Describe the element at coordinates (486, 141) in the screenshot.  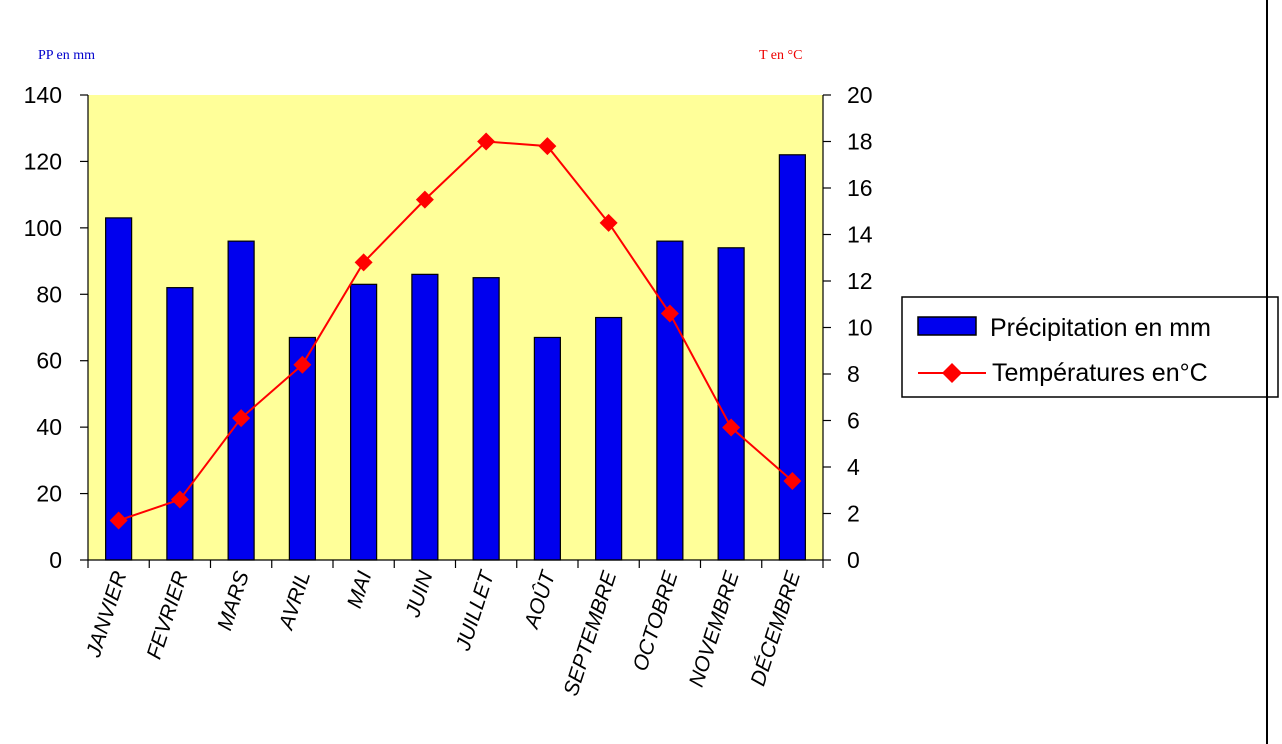
I see `temperature-point-juillet` at that location.